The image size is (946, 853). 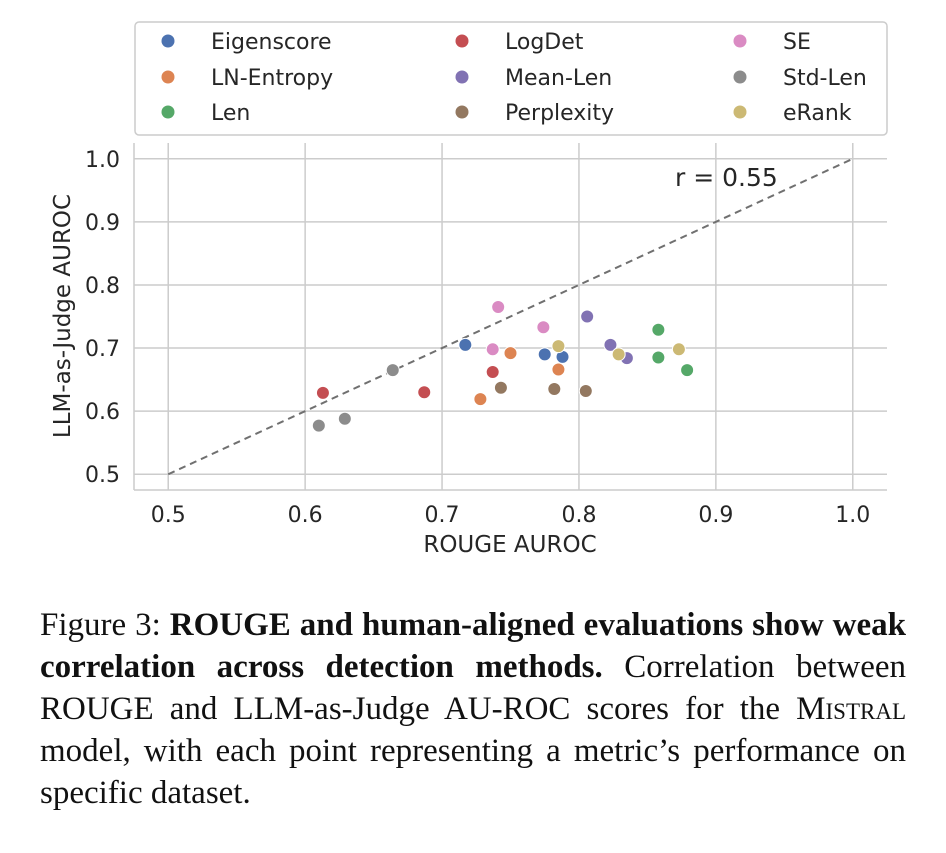 What do you see at coordinates (511, 515) in the screenshot?
I see `x-tick-labels: 0.5 0.6 0.7 0.8 0.9 1.0` at bounding box center [511, 515].